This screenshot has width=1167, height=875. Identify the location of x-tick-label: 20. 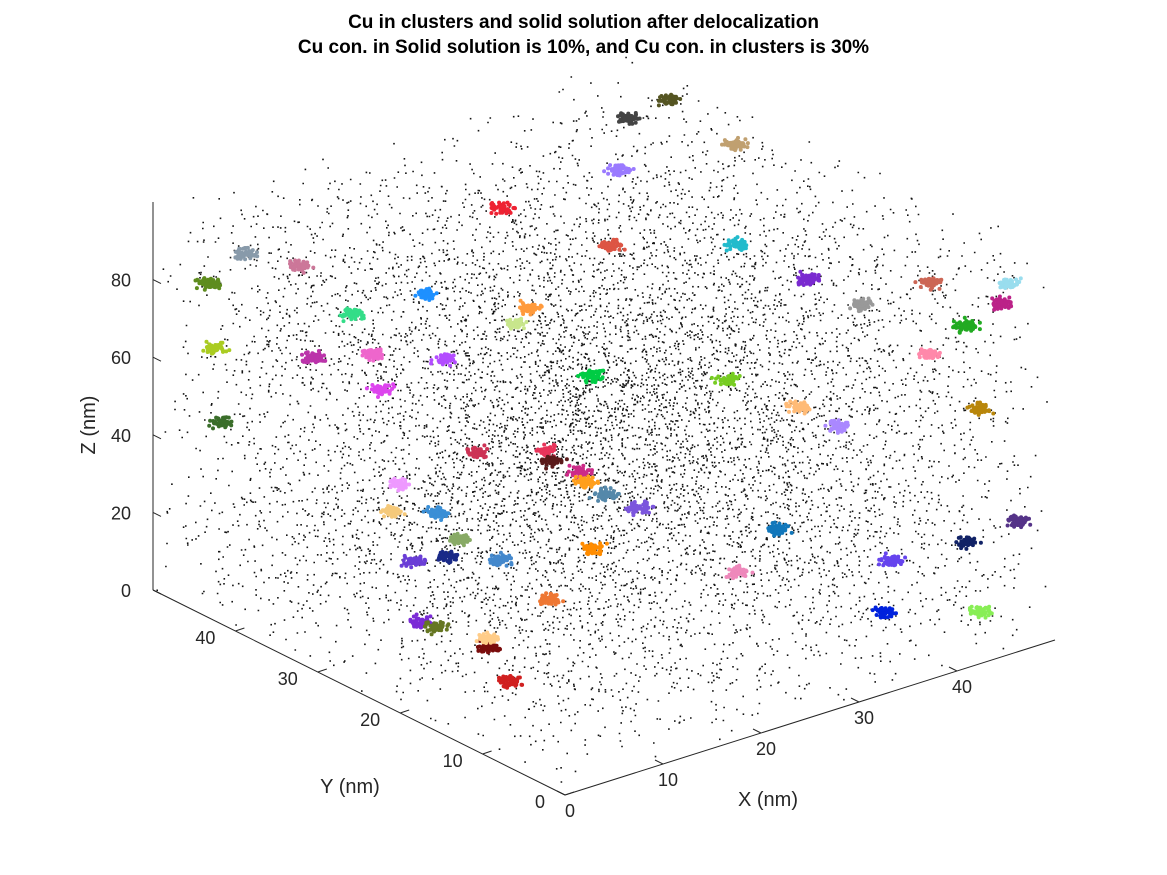
(766, 749).